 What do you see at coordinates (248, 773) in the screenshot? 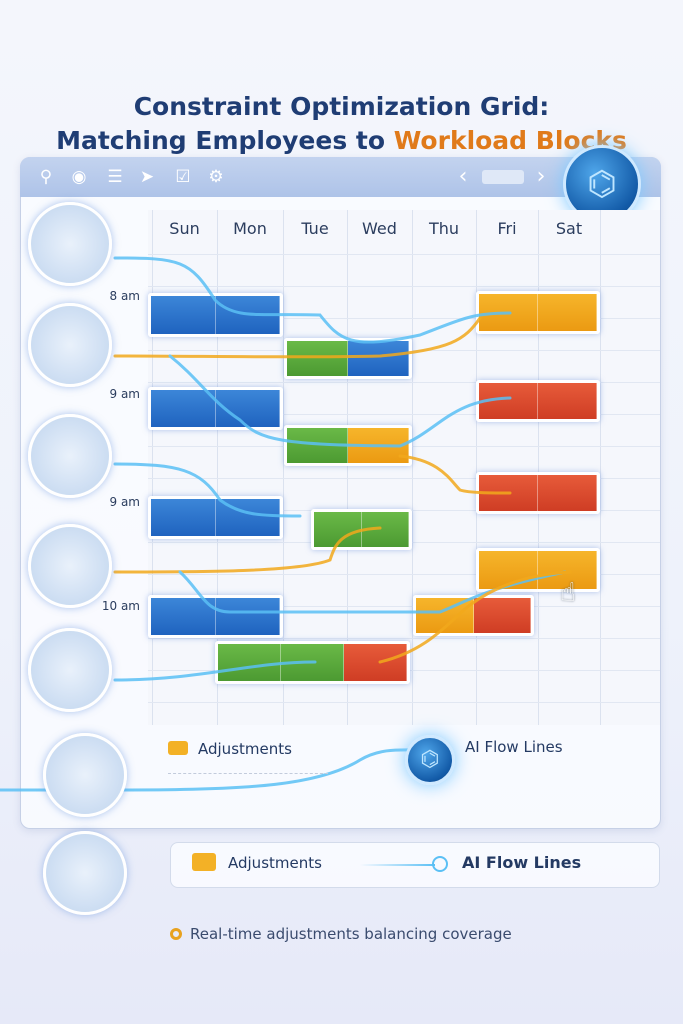
I see `divider` at bounding box center [248, 773].